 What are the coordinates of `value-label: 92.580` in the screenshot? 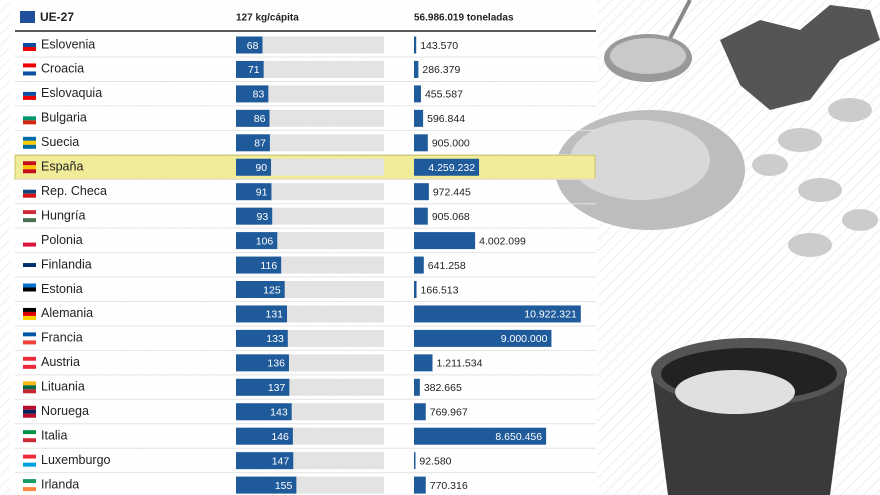 It's located at (435, 461).